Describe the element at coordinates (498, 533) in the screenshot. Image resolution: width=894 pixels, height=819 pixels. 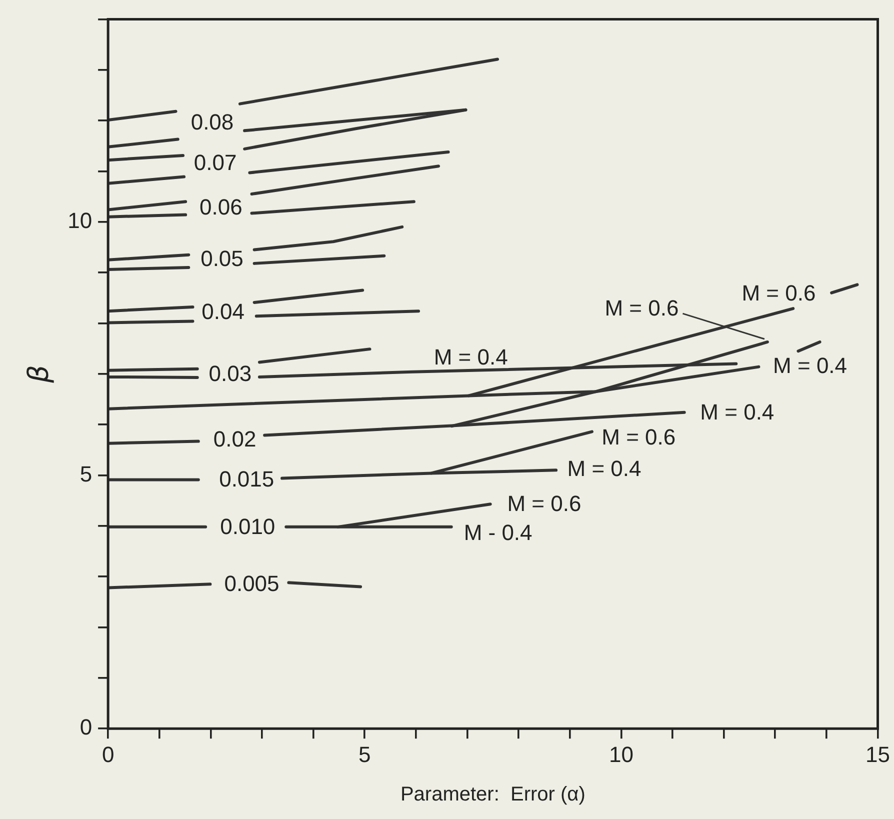
I see `annotation: M - 0.4` at that location.